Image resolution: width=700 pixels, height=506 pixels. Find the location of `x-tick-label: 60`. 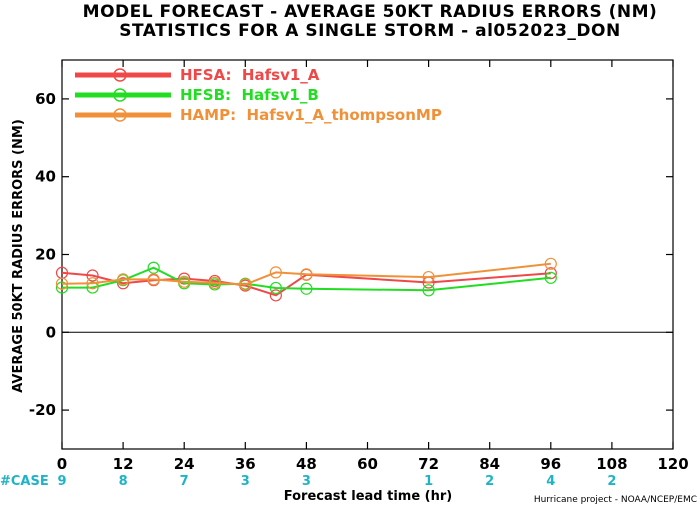

x-tick-label: 60 is located at coordinates (367, 464).